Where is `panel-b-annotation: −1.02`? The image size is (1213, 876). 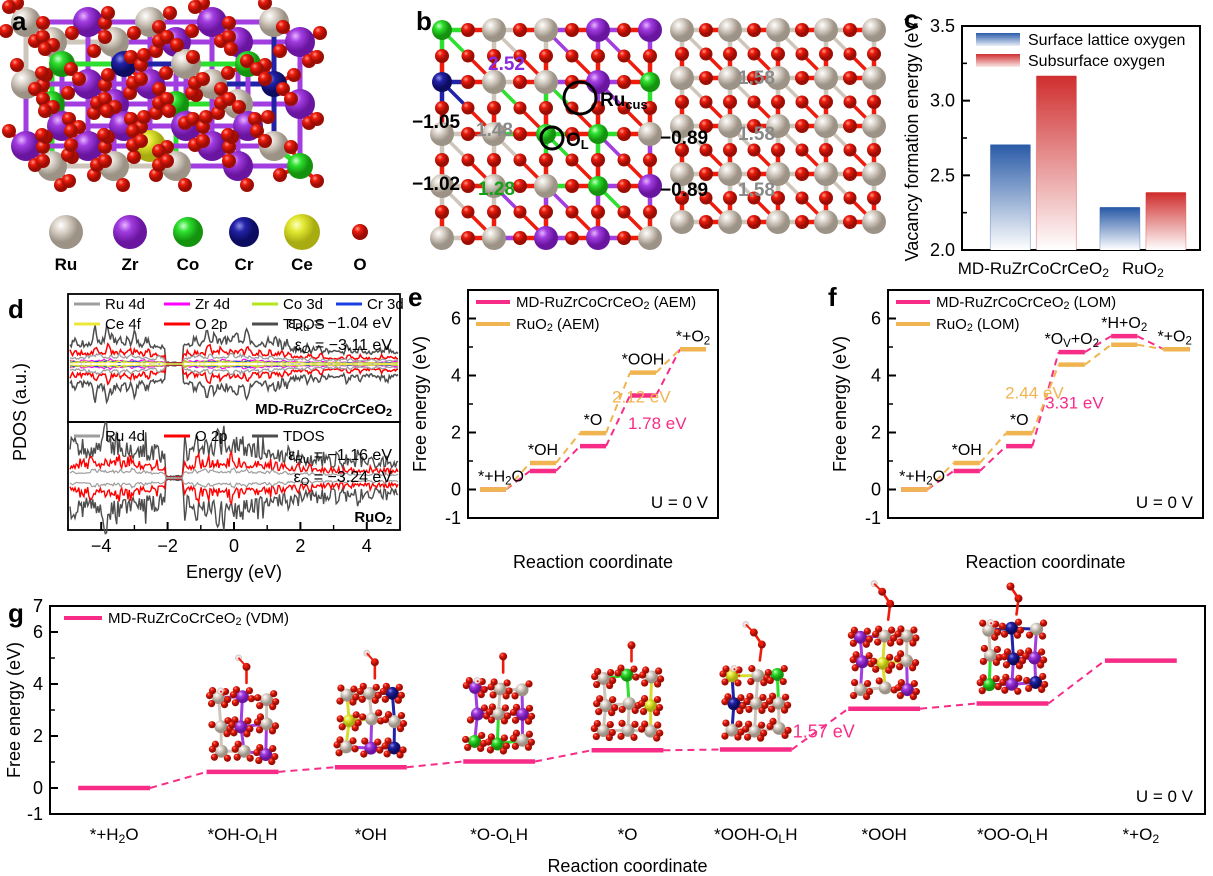
panel-b-annotation: −1.02 is located at coordinates (436, 184).